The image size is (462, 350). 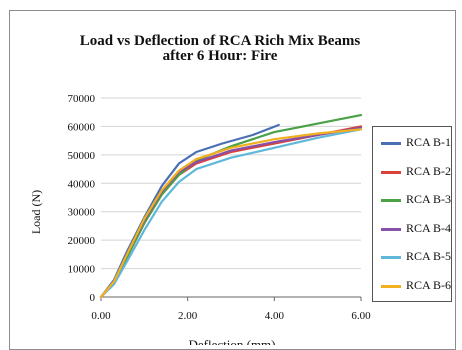 I want to click on x-tick-label: 6.00, so click(x=361, y=316).